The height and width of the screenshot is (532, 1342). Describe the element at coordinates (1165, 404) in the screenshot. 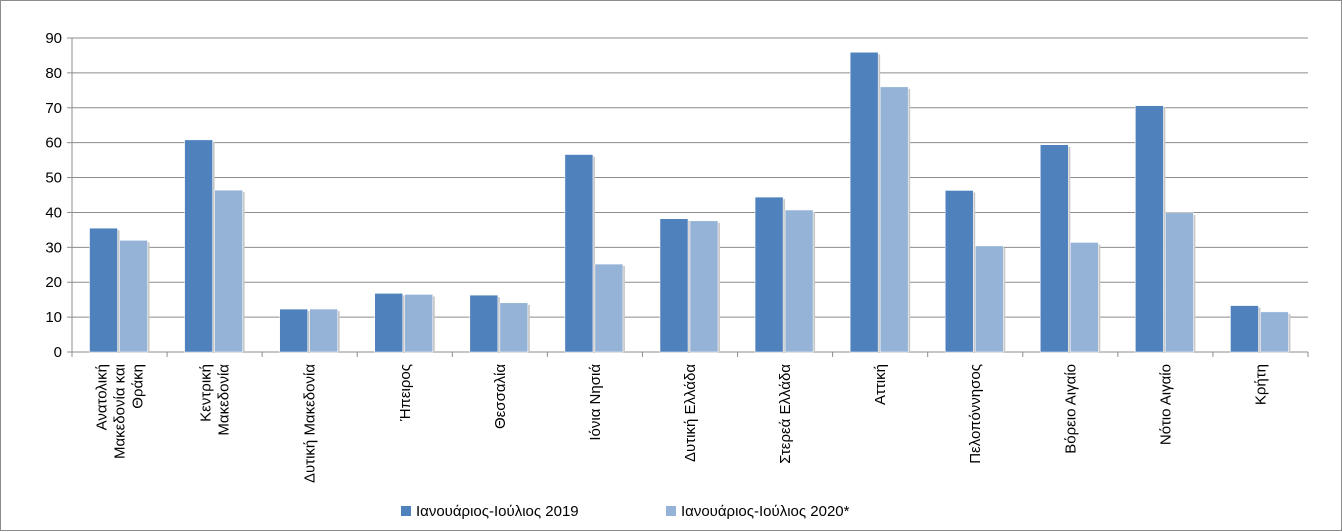

I see `x-tick-label: Νότιο Αιγαίο` at that location.